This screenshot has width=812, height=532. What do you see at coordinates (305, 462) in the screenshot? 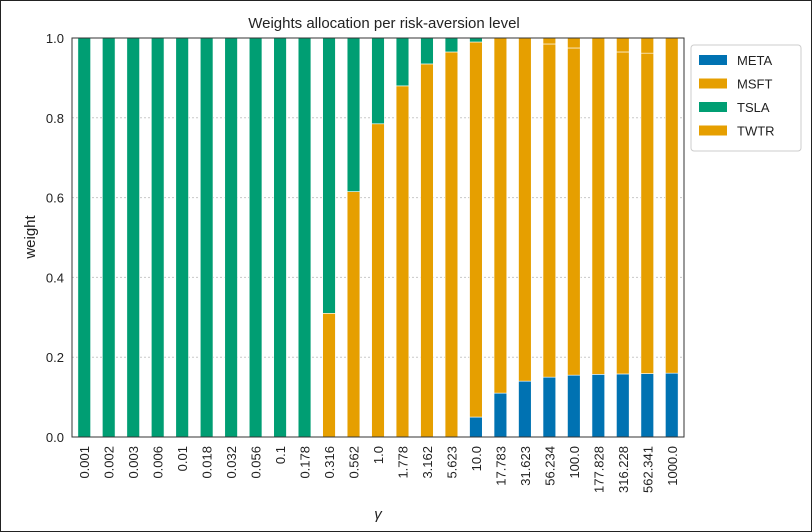
I see `x-tick-label: 0.178` at bounding box center [305, 462].